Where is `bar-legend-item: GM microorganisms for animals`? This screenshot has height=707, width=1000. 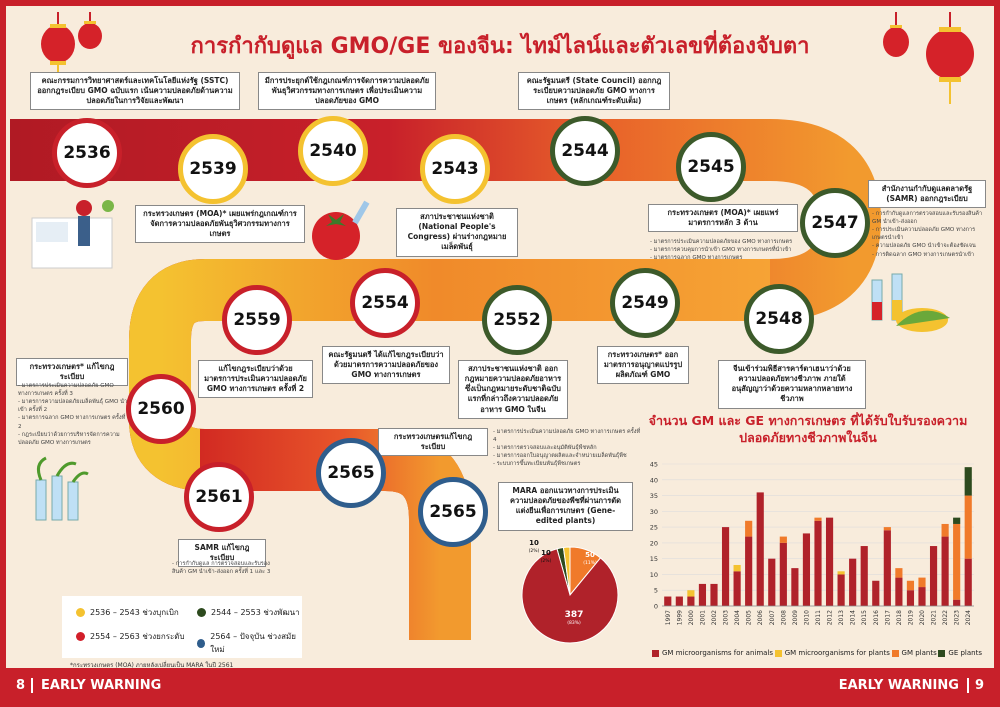
bar-legend-item: GM microorganisms for animals is located at coordinates (712, 653).